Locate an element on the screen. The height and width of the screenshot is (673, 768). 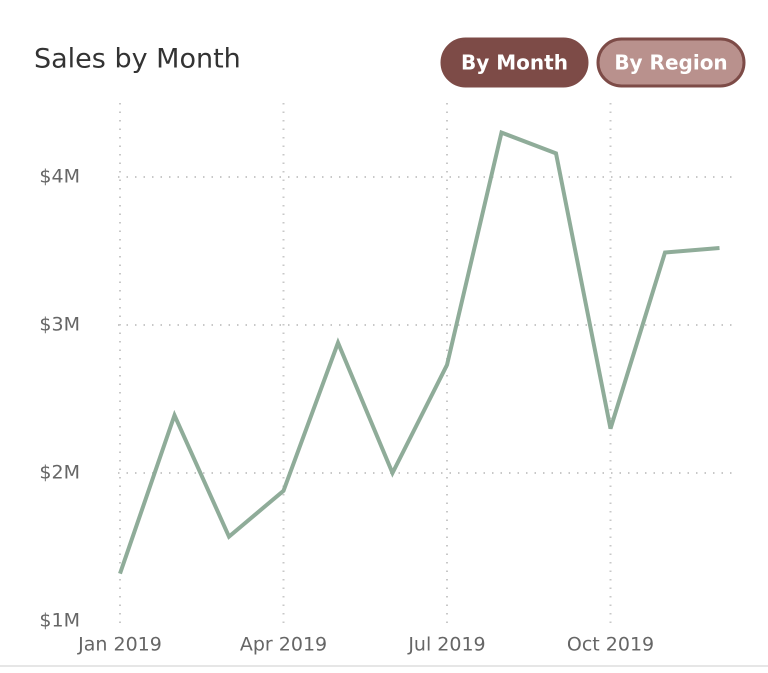
y-tick-label: $1M is located at coordinates (59, 621).